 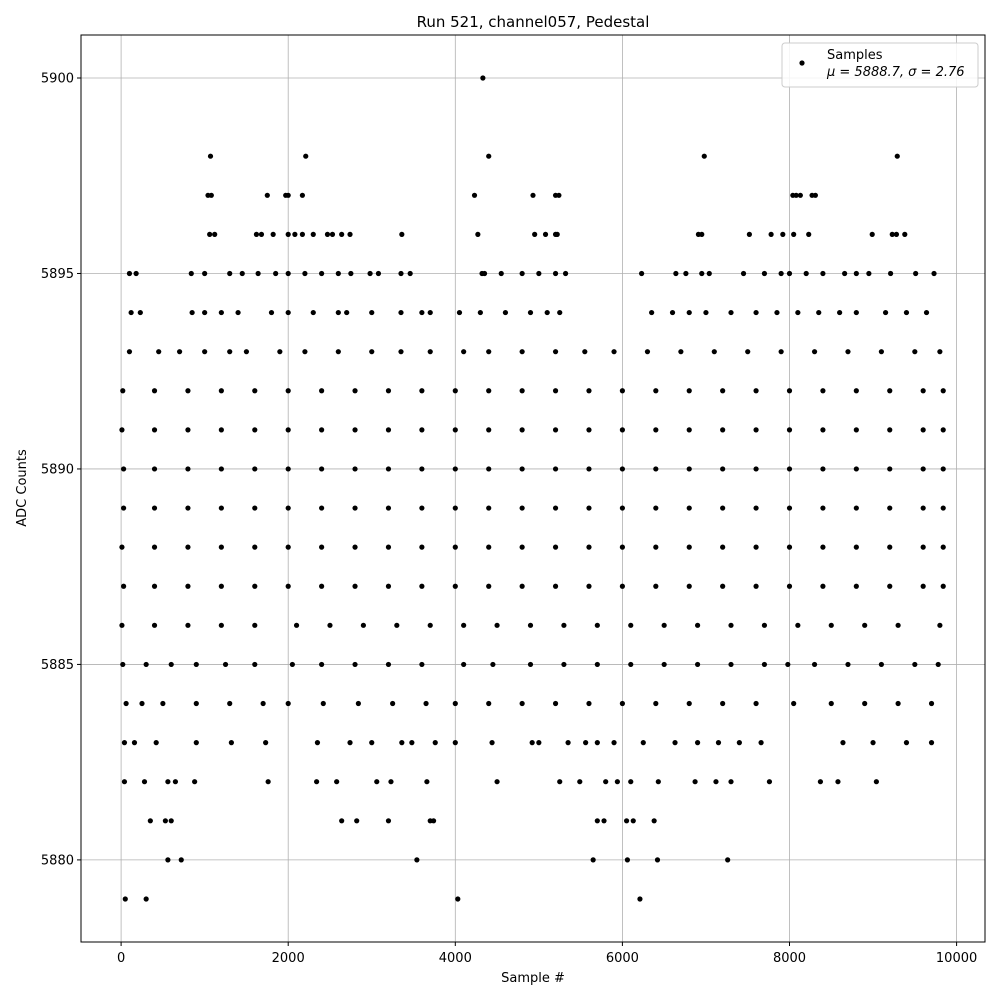 I want to click on legend-entry-samples: Samples, so click(x=855, y=55).